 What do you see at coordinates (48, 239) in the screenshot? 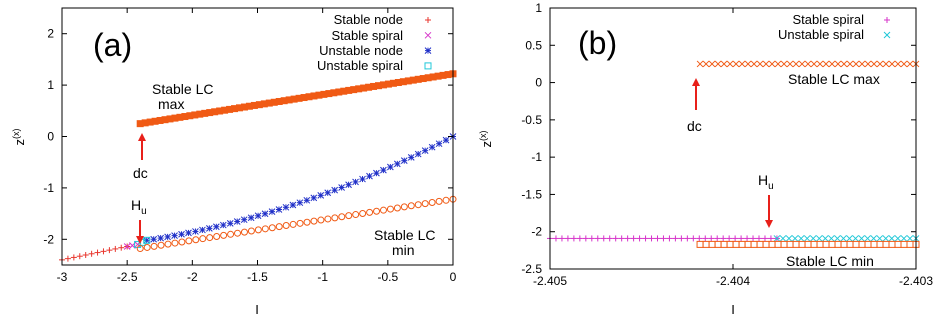
I see `ytick-label: -2` at bounding box center [48, 239].